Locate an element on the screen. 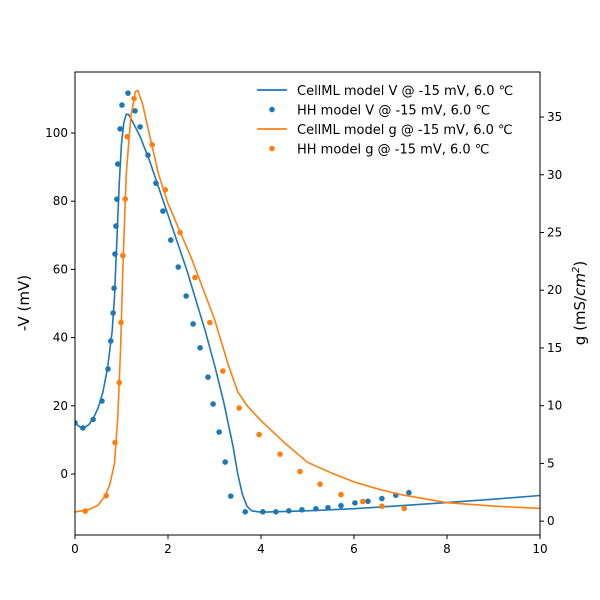 This screenshot has width=600, height=600. y-axis-left: 0 20 40 60 80 100 is located at coordinates (60, 303).